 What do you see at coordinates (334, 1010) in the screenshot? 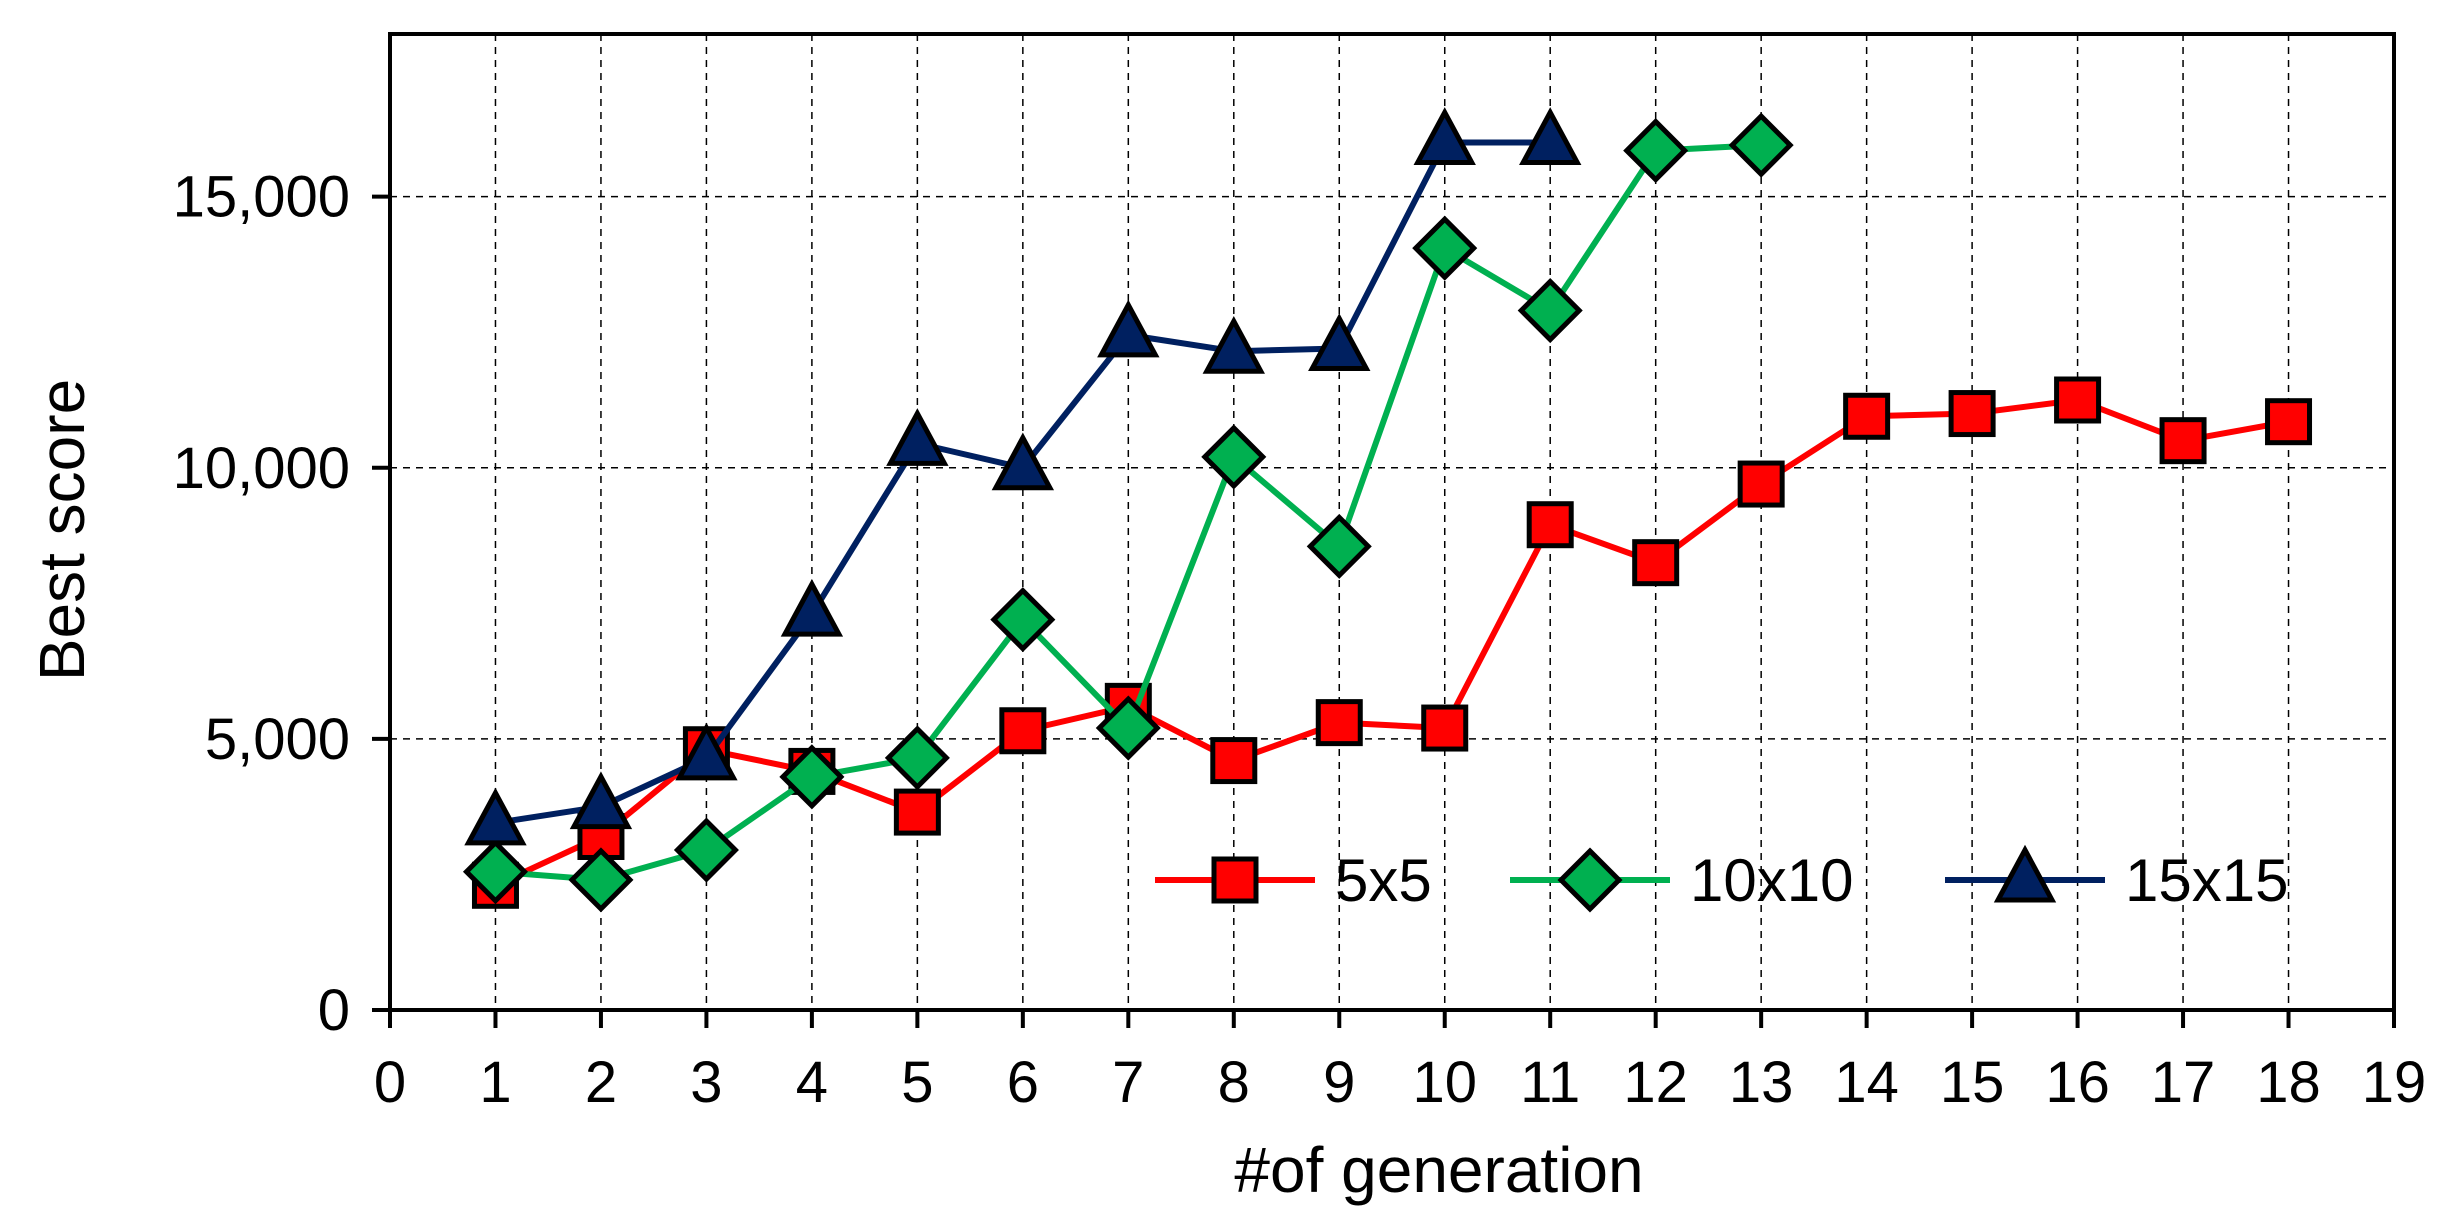
I see `y-tick-label: 0` at bounding box center [334, 1010].